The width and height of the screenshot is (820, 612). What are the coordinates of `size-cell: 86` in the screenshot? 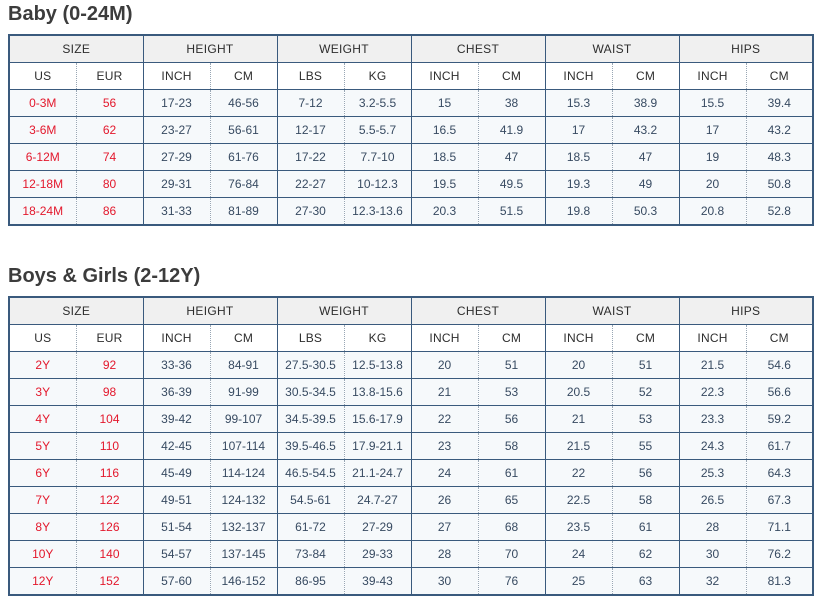 It's located at (109, 211).